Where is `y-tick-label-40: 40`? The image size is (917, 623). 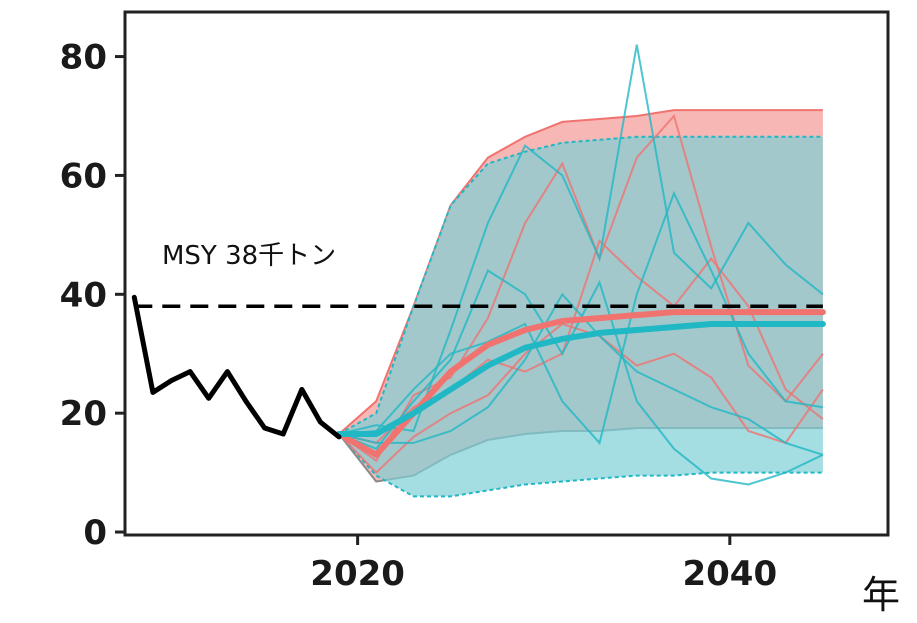 y-tick-label-40: 40 is located at coordinates (83, 295).